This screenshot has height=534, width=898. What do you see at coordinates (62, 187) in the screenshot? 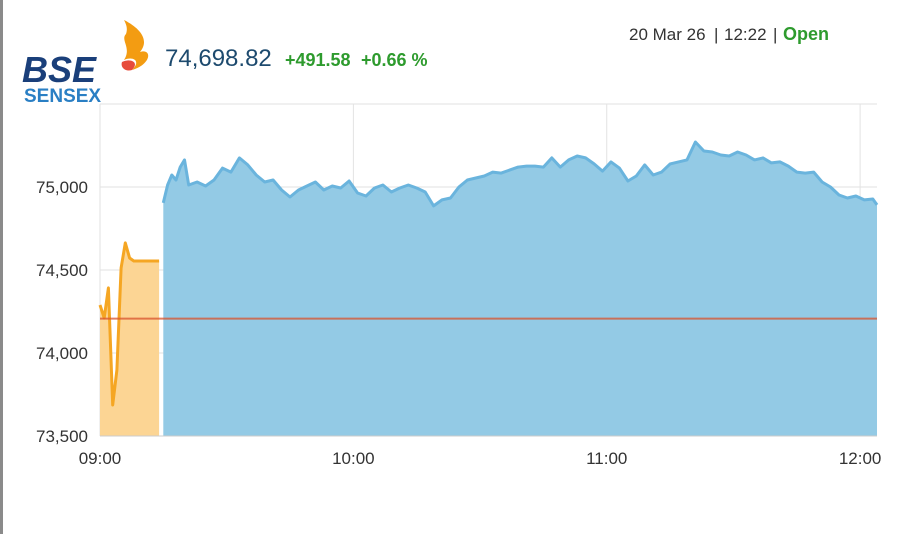
I see `y-tick-label: 75,000` at bounding box center [62, 187].